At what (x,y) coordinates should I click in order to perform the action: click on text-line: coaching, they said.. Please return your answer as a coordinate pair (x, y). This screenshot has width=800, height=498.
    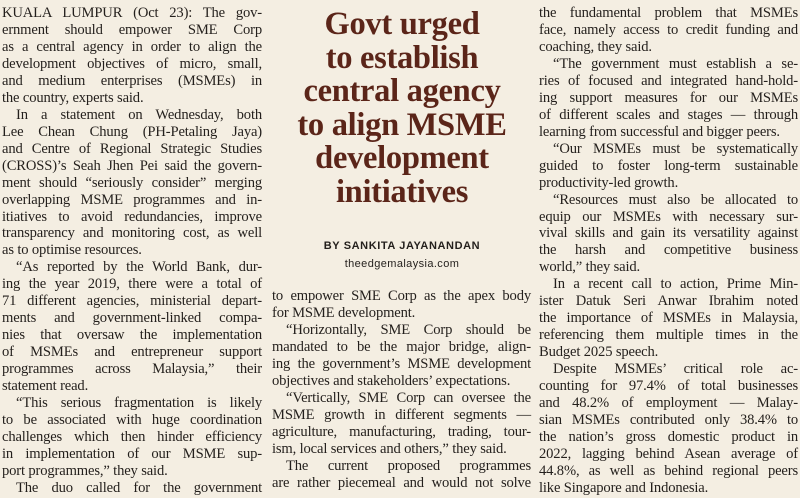
    Looking at the image, I should click on (595, 46).